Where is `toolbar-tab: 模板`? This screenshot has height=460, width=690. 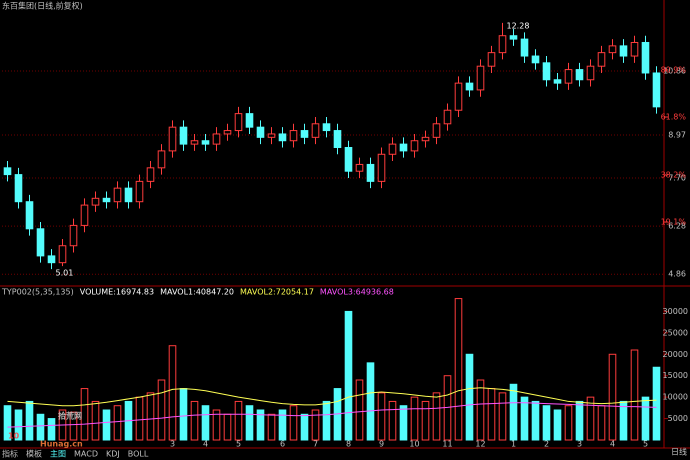 toolbar-tab: 模板 is located at coordinates (34, 454).